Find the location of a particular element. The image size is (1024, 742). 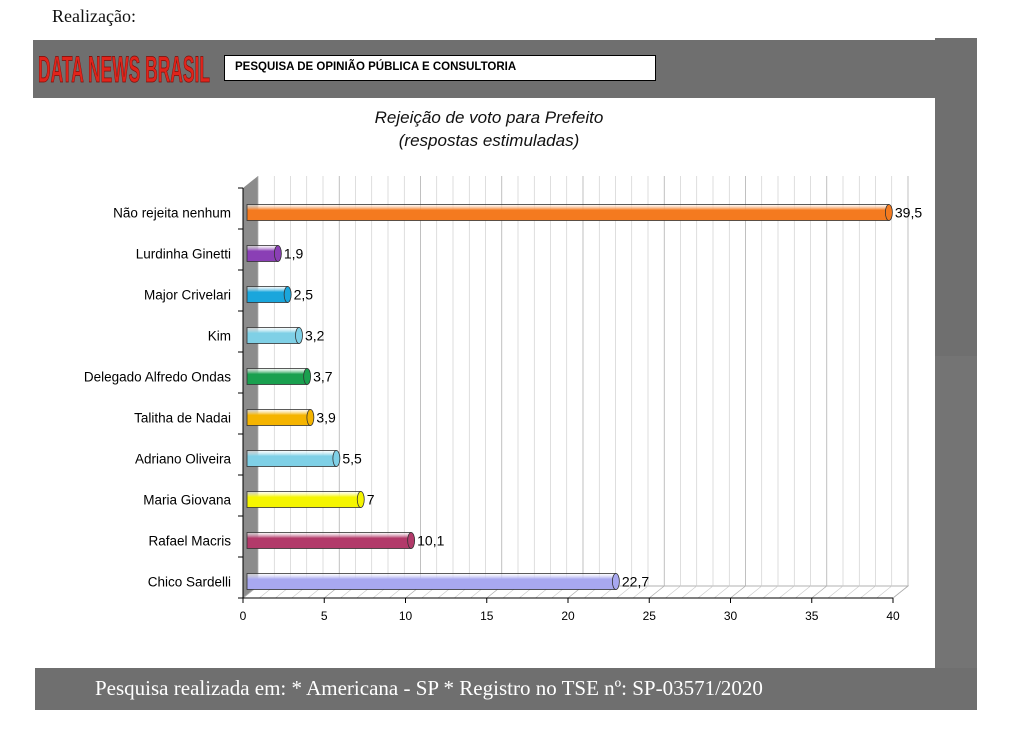

data-label: 39,5 is located at coordinates (908, 213).